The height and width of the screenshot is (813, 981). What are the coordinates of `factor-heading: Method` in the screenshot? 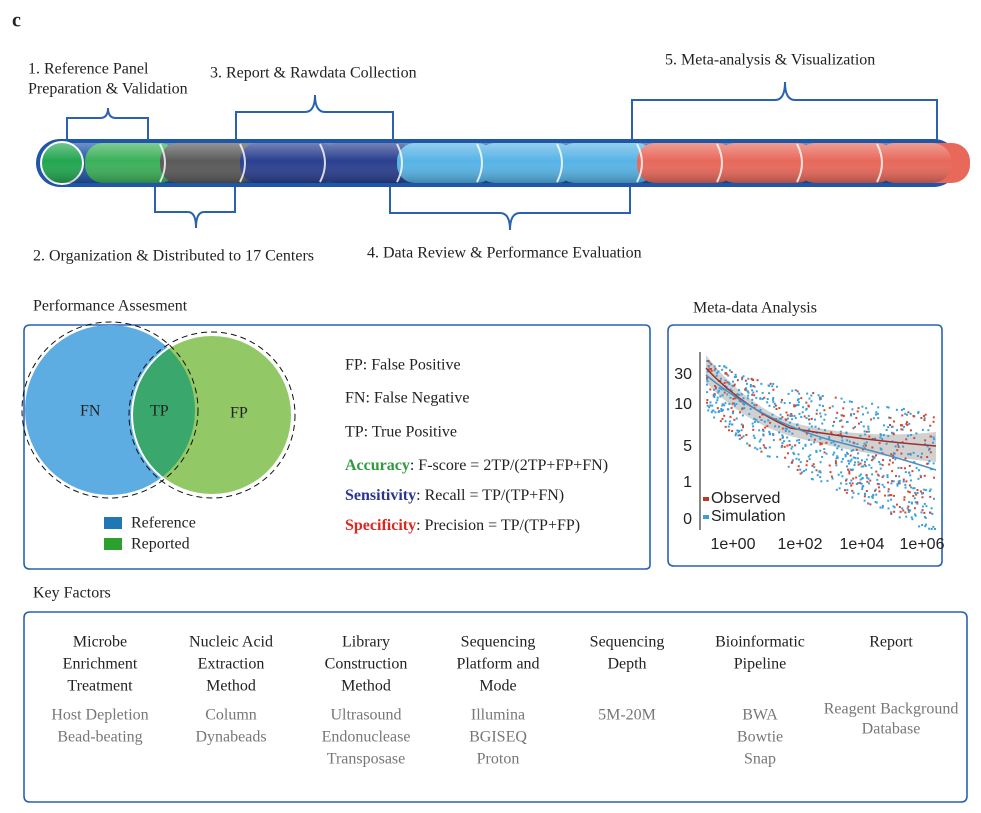 It's located at (366, 686).